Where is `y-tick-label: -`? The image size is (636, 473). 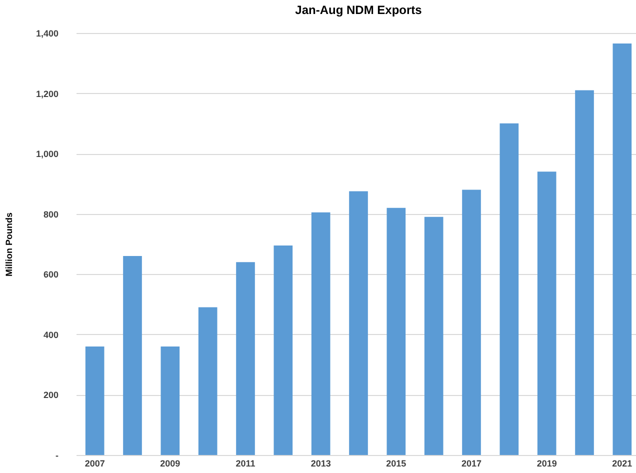
y-tick-label: - is located at coordinates (57, 455).